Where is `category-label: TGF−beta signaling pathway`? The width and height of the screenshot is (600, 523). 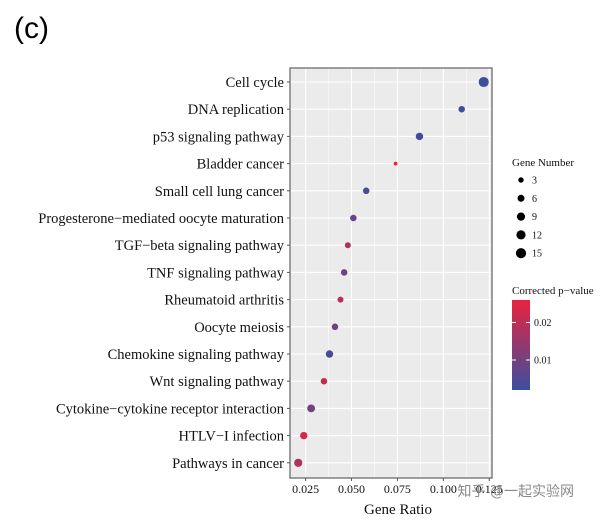
category-label: TGF−beta signaling pathway is located at coordinates (200, 246).